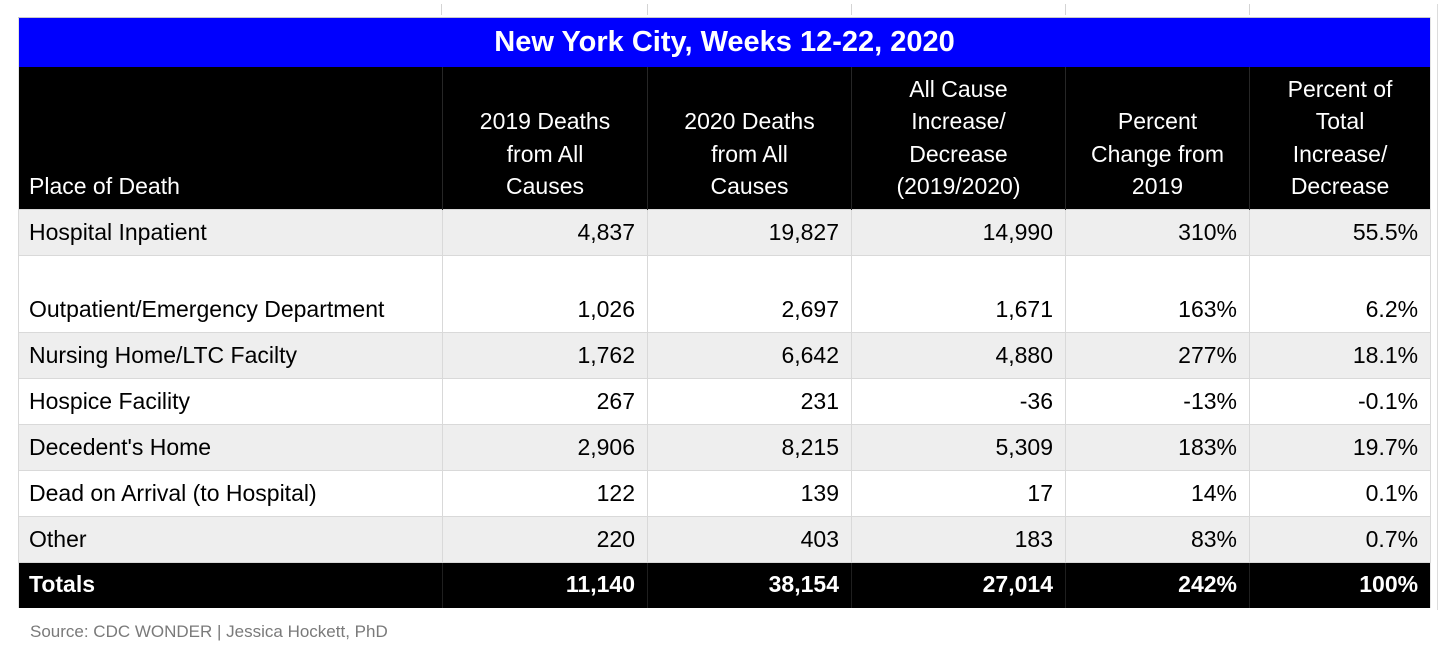  Describe the element at coordinates (1340, 232) in the screenshot. I see `cell-pct-total: 55.5%` at that location.